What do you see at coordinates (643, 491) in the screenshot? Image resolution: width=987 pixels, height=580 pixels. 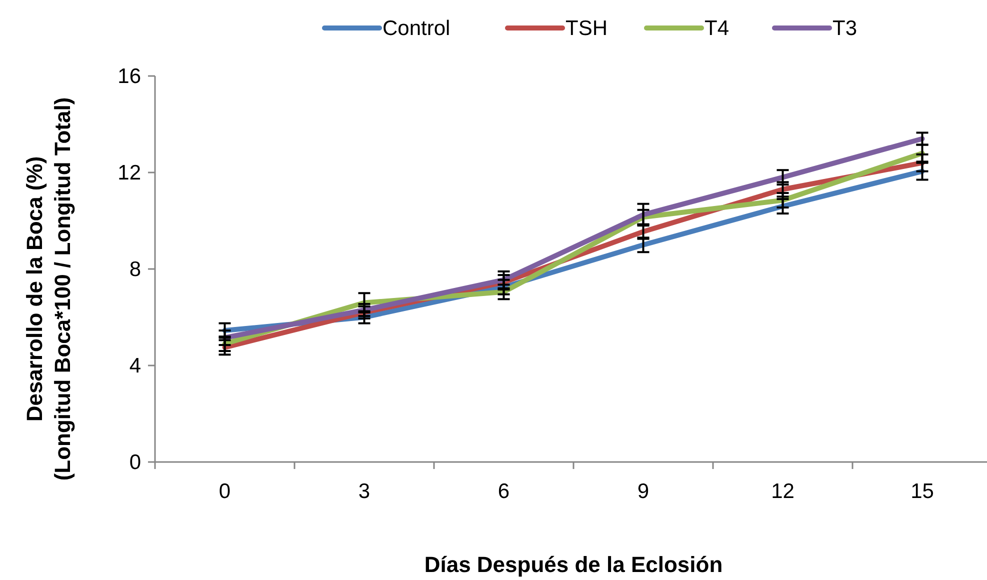 I see `x-tick-label: 9` at bounding box center [643, 491].